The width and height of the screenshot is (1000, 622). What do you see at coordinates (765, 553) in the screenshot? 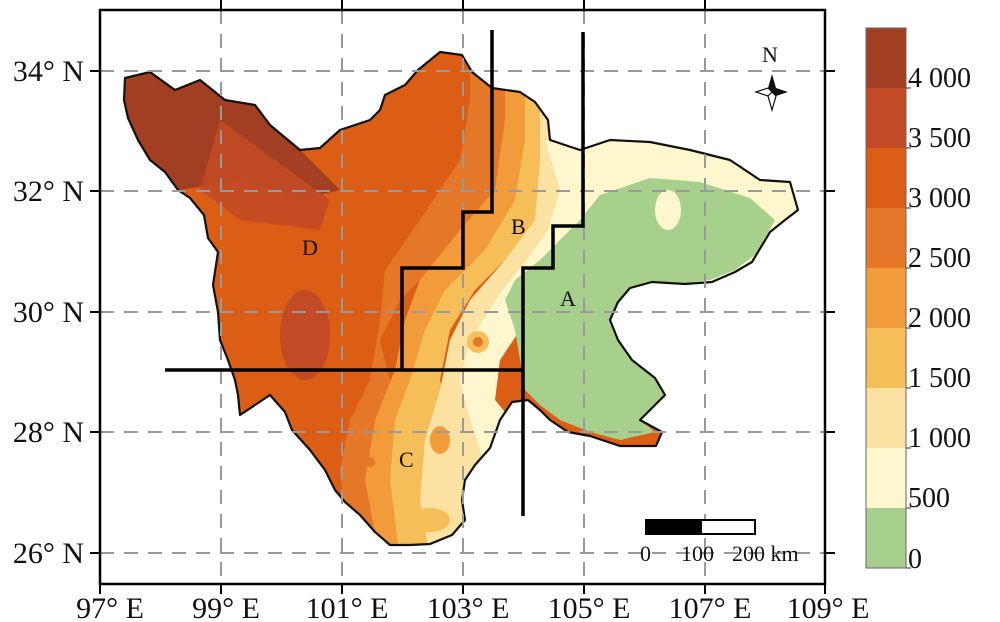
I see `scale-label-200: 200 km` at bounding box center [765, 553].